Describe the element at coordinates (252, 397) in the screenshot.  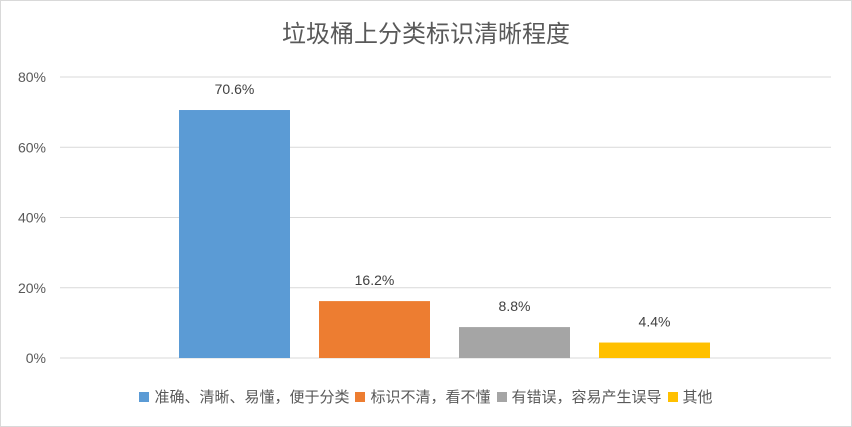
I see `legend-label: 准确、清晰、易懂，便于分类` at that location.